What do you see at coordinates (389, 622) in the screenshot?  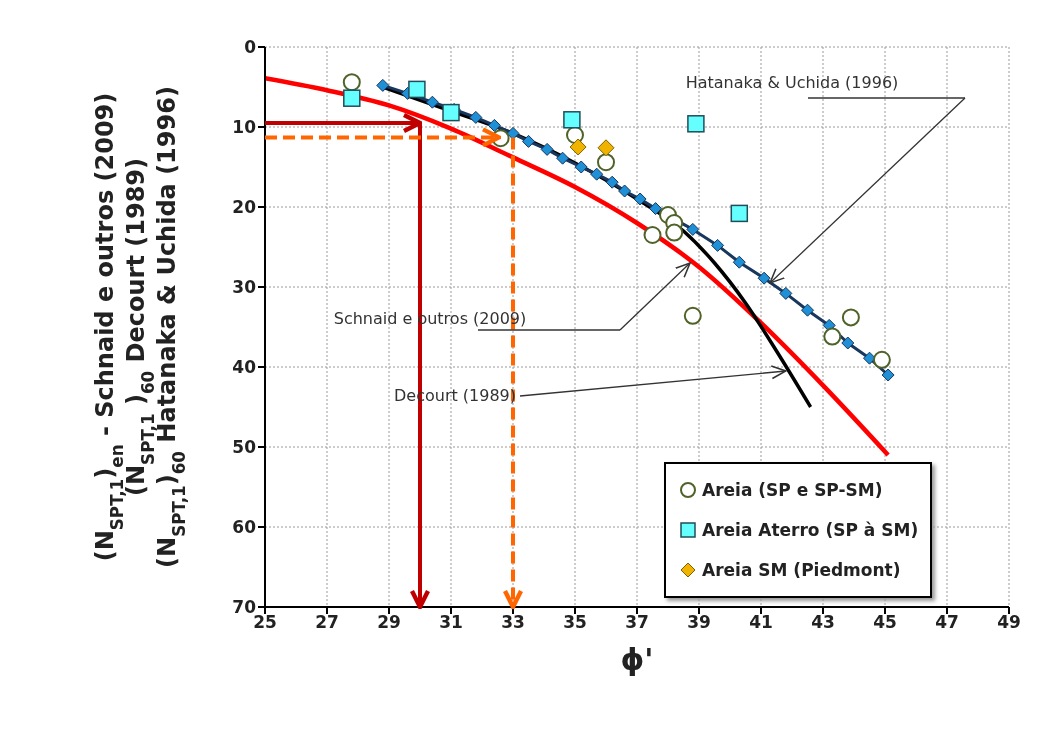 I see `x-tick-label: 29` at bounding box center [389, 622].